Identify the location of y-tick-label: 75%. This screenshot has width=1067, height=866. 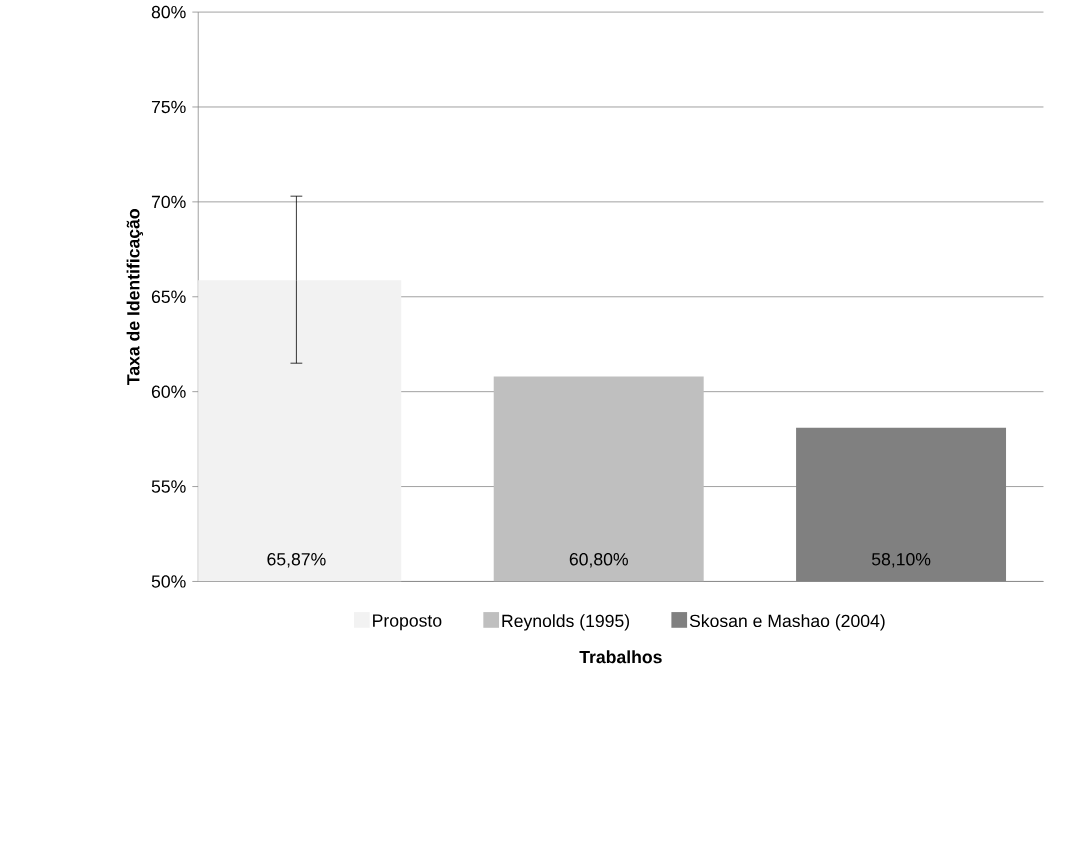
(168, 107).